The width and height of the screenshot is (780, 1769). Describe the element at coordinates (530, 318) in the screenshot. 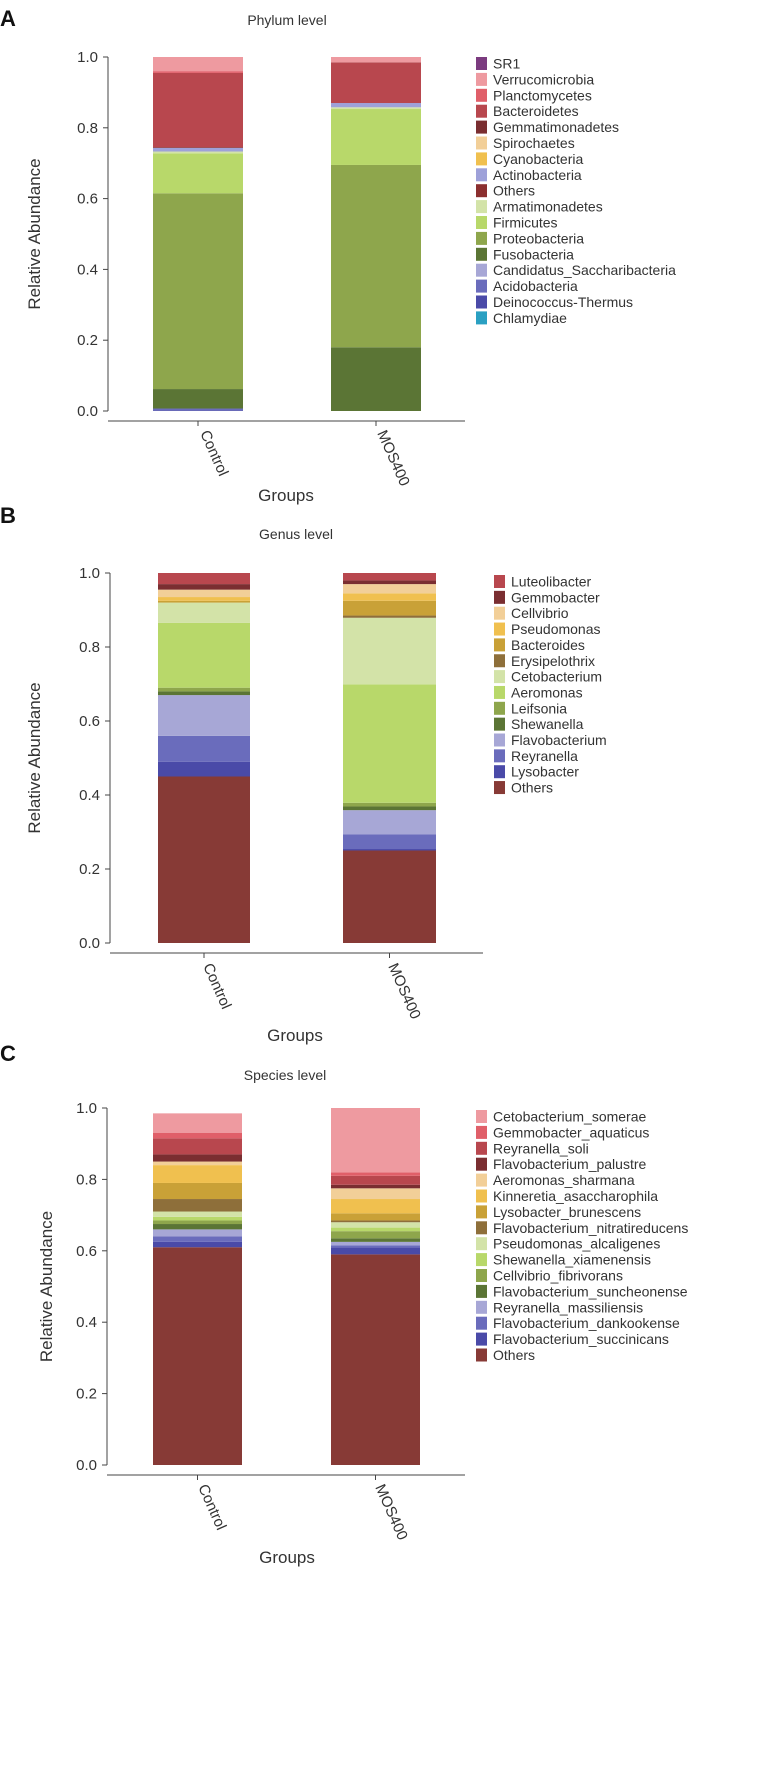

I see `legend-label: Chlamydiae` at that location.